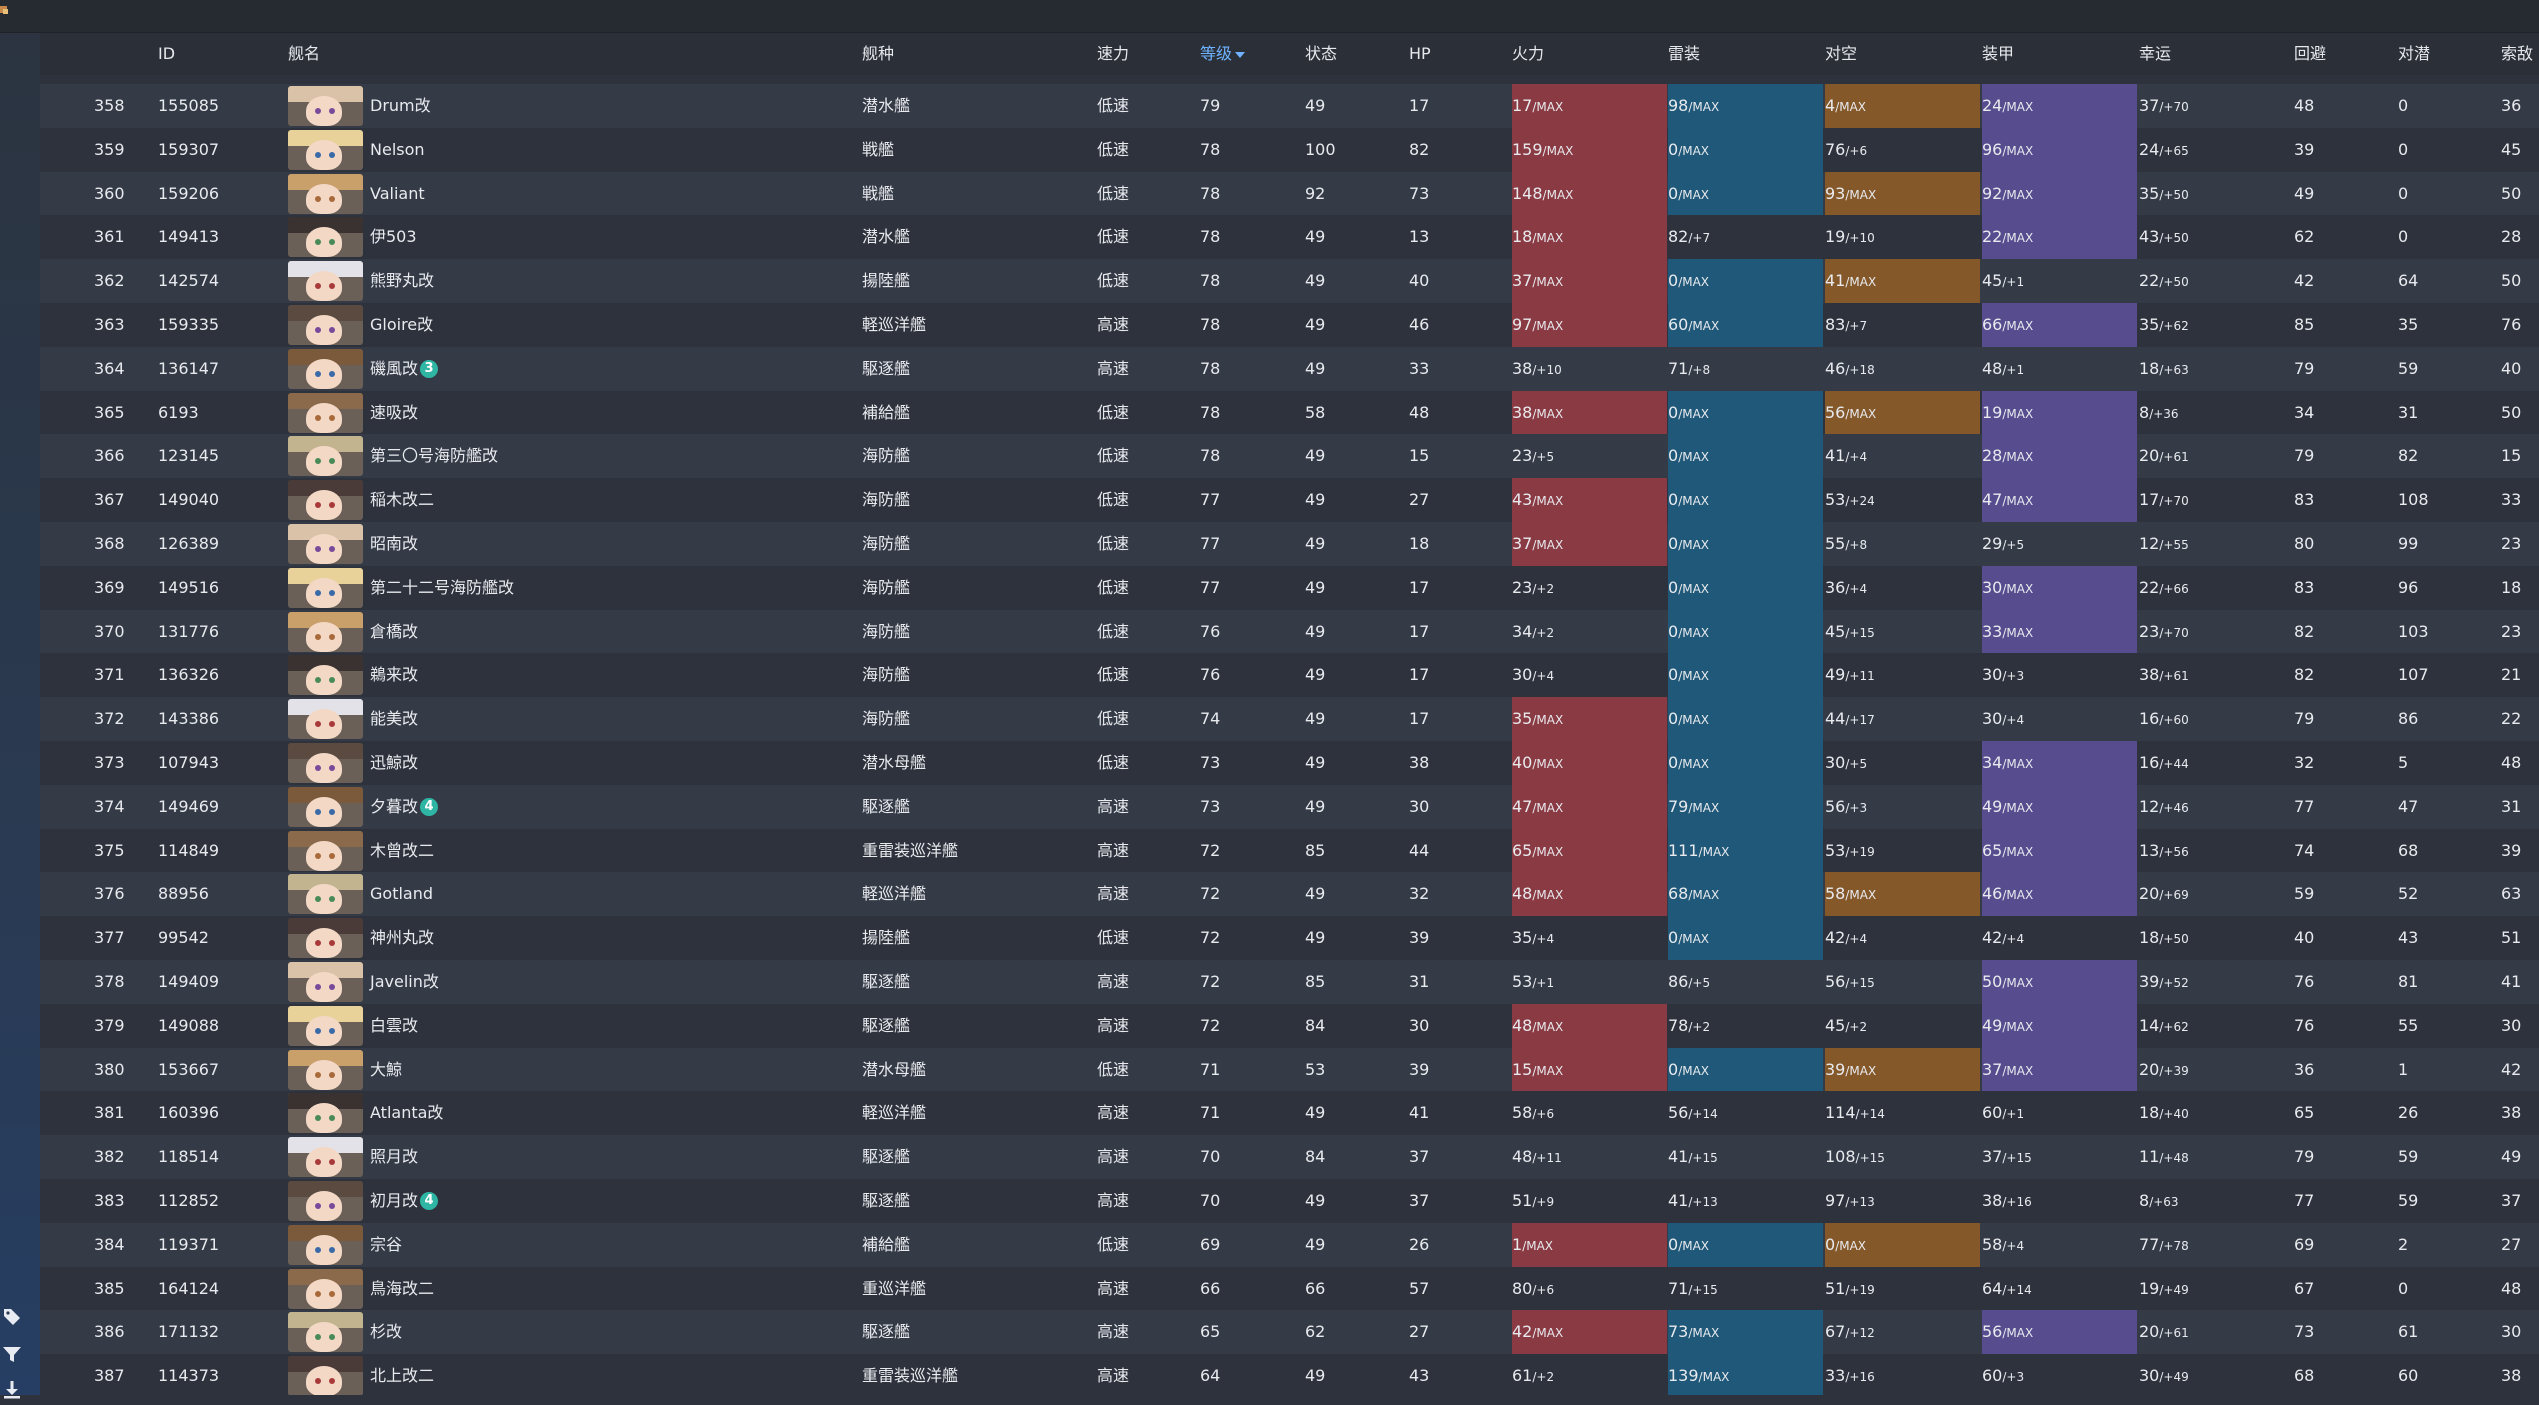  Describe the element at coordinates (1745, 587) in the screenshot. I see `tp-max-band` at that location.